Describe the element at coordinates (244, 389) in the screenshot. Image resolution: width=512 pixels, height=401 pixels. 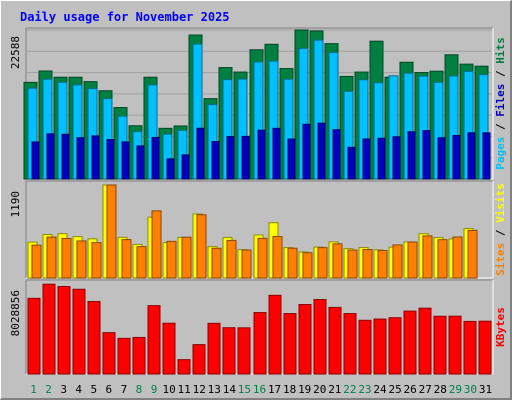
I see `day-label: 15` at that location.